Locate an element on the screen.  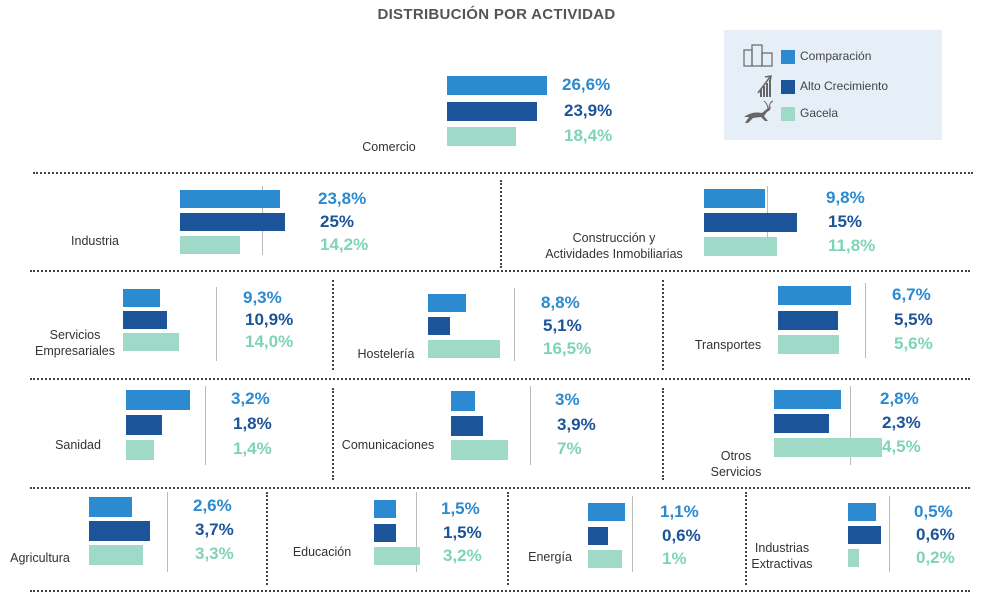
value-gacela: 14,2% is located at coordinates (344, 244).